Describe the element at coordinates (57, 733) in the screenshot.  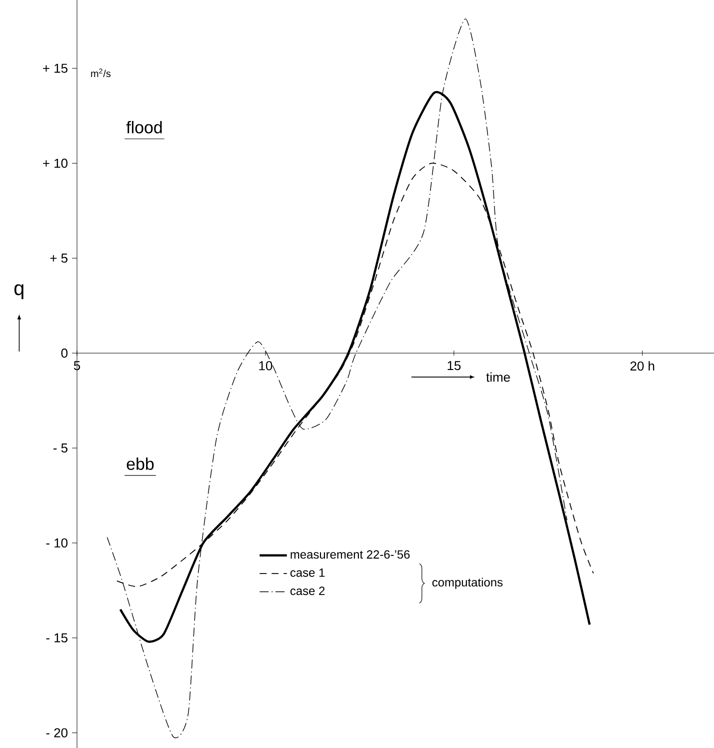
I see `y-tick-label: - 20` at that location.